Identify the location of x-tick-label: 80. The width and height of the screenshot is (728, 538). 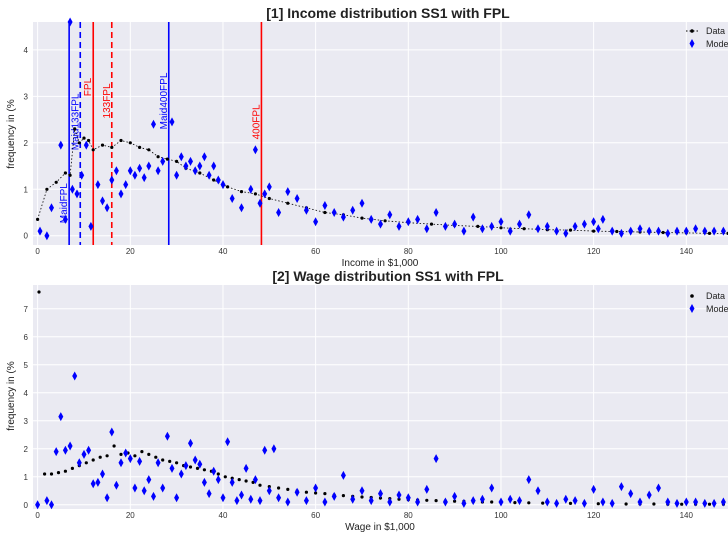
(408, 251).